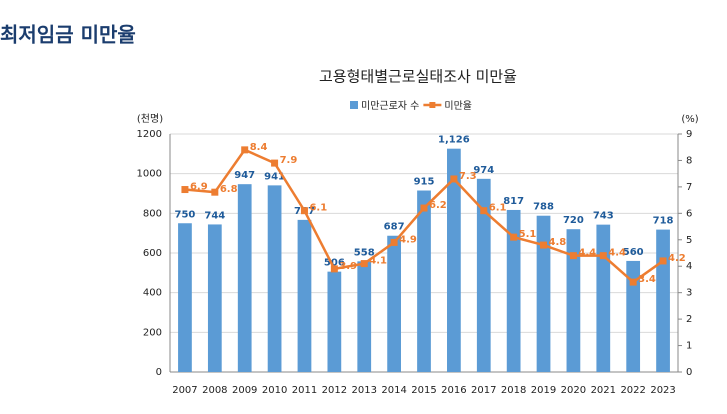  What do you see at coordinates (149, 134) in the screenshot?
I see `y-tick-label: 1200` at bounding box center [149, 134].